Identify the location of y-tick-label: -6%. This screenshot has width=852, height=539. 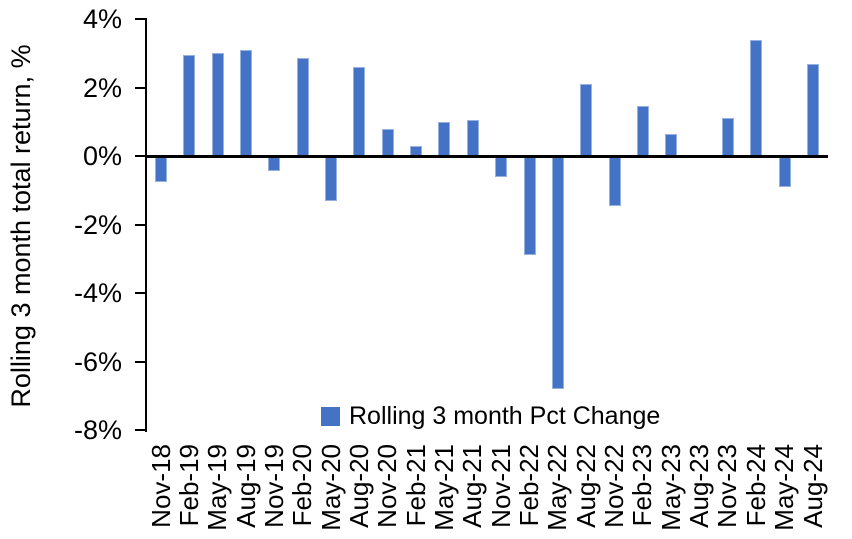
(97, 361).